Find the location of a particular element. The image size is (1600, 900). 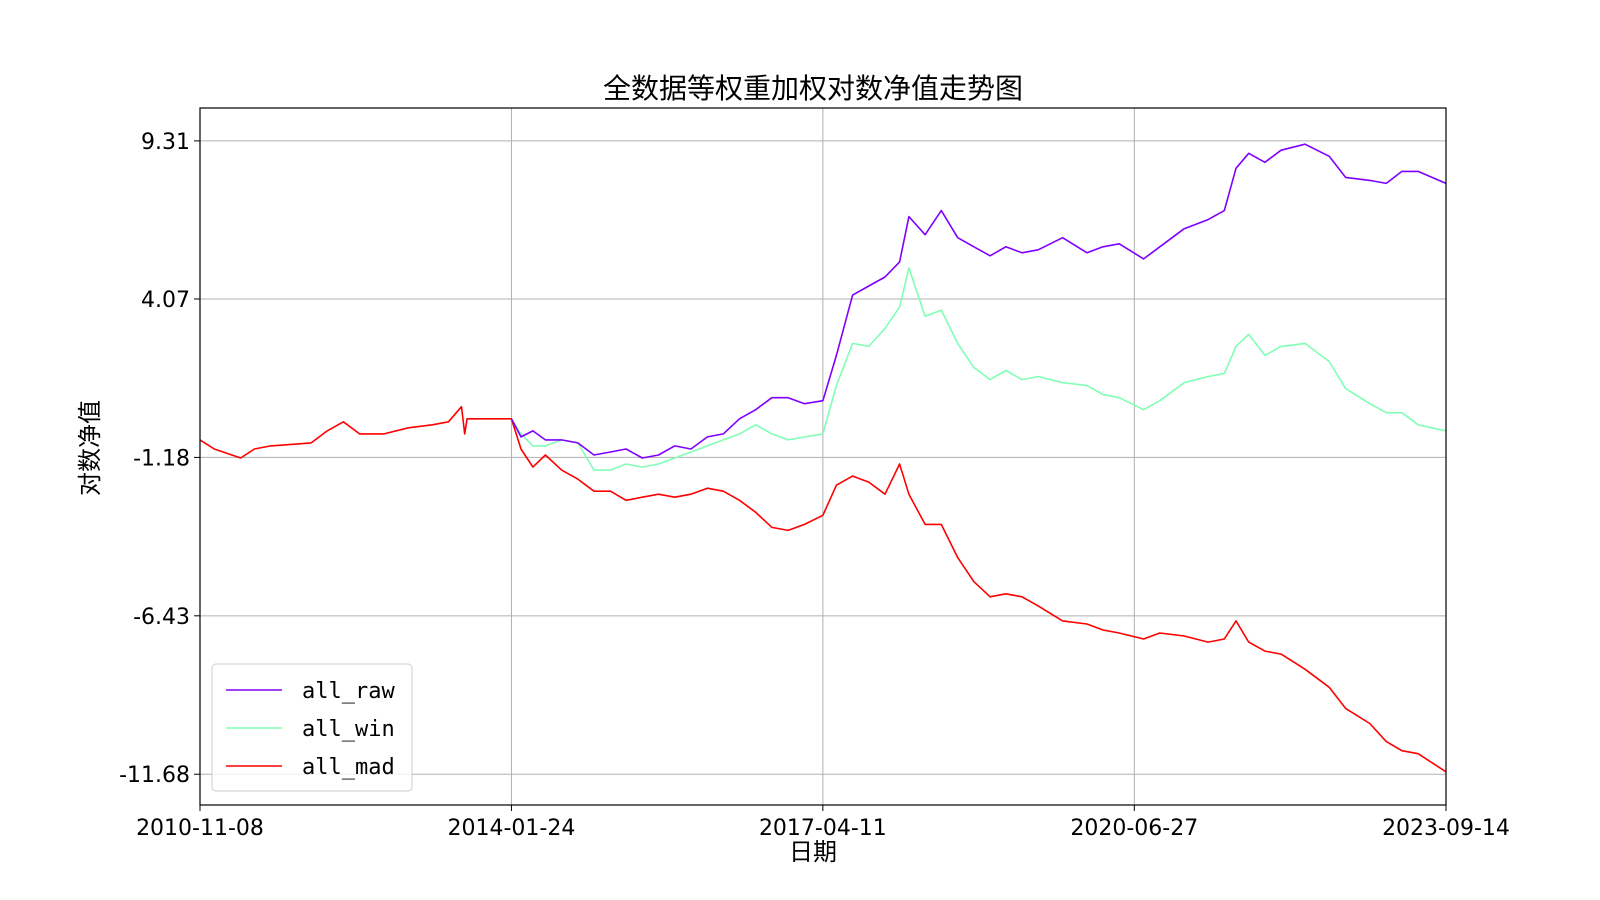

y-ticks: 9.31 4.07 -1.18 -6.43 -11.68 is located at coordinates (159, 459).